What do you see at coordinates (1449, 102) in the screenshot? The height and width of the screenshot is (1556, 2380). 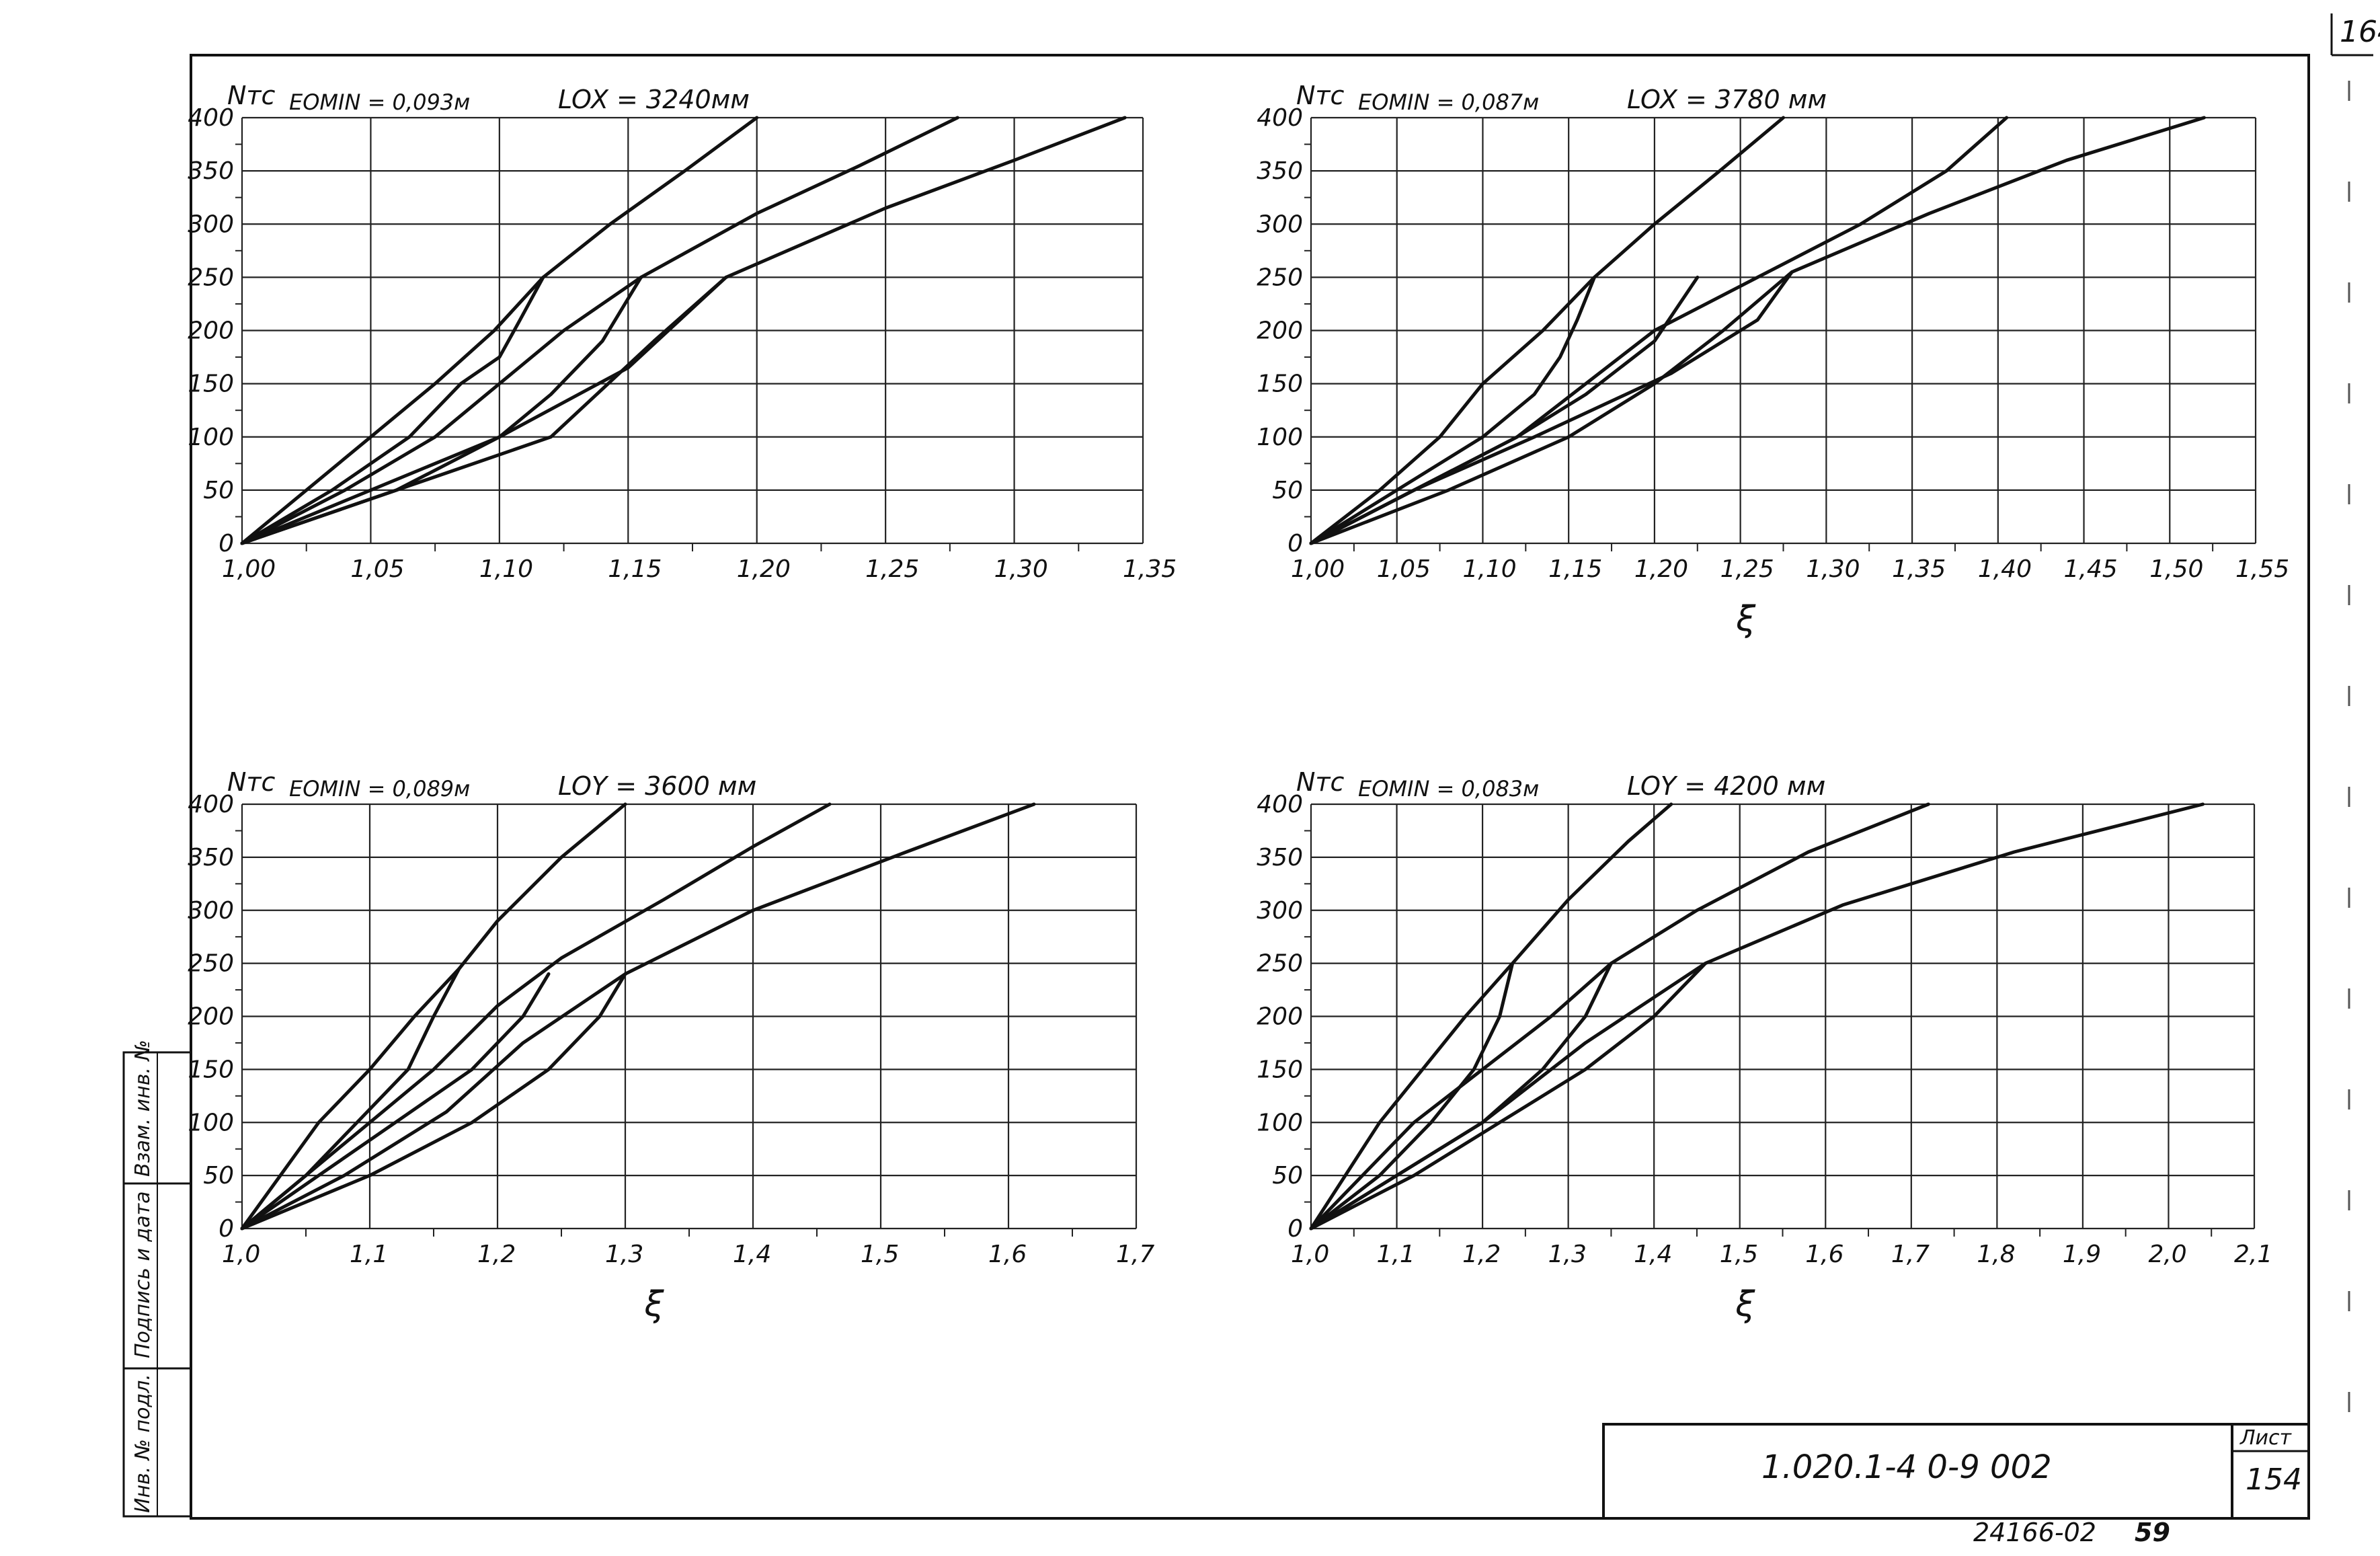 I see `eccentricity-label: EOMIN = 0,087м` at bounding box center [1449, 102].